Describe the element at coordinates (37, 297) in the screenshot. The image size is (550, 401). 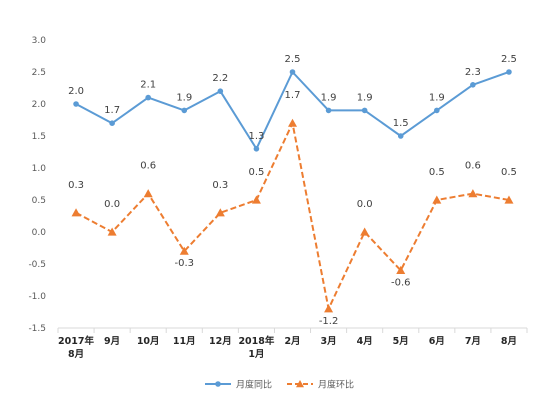
I see `y-tick-label: -1.0` at that location.